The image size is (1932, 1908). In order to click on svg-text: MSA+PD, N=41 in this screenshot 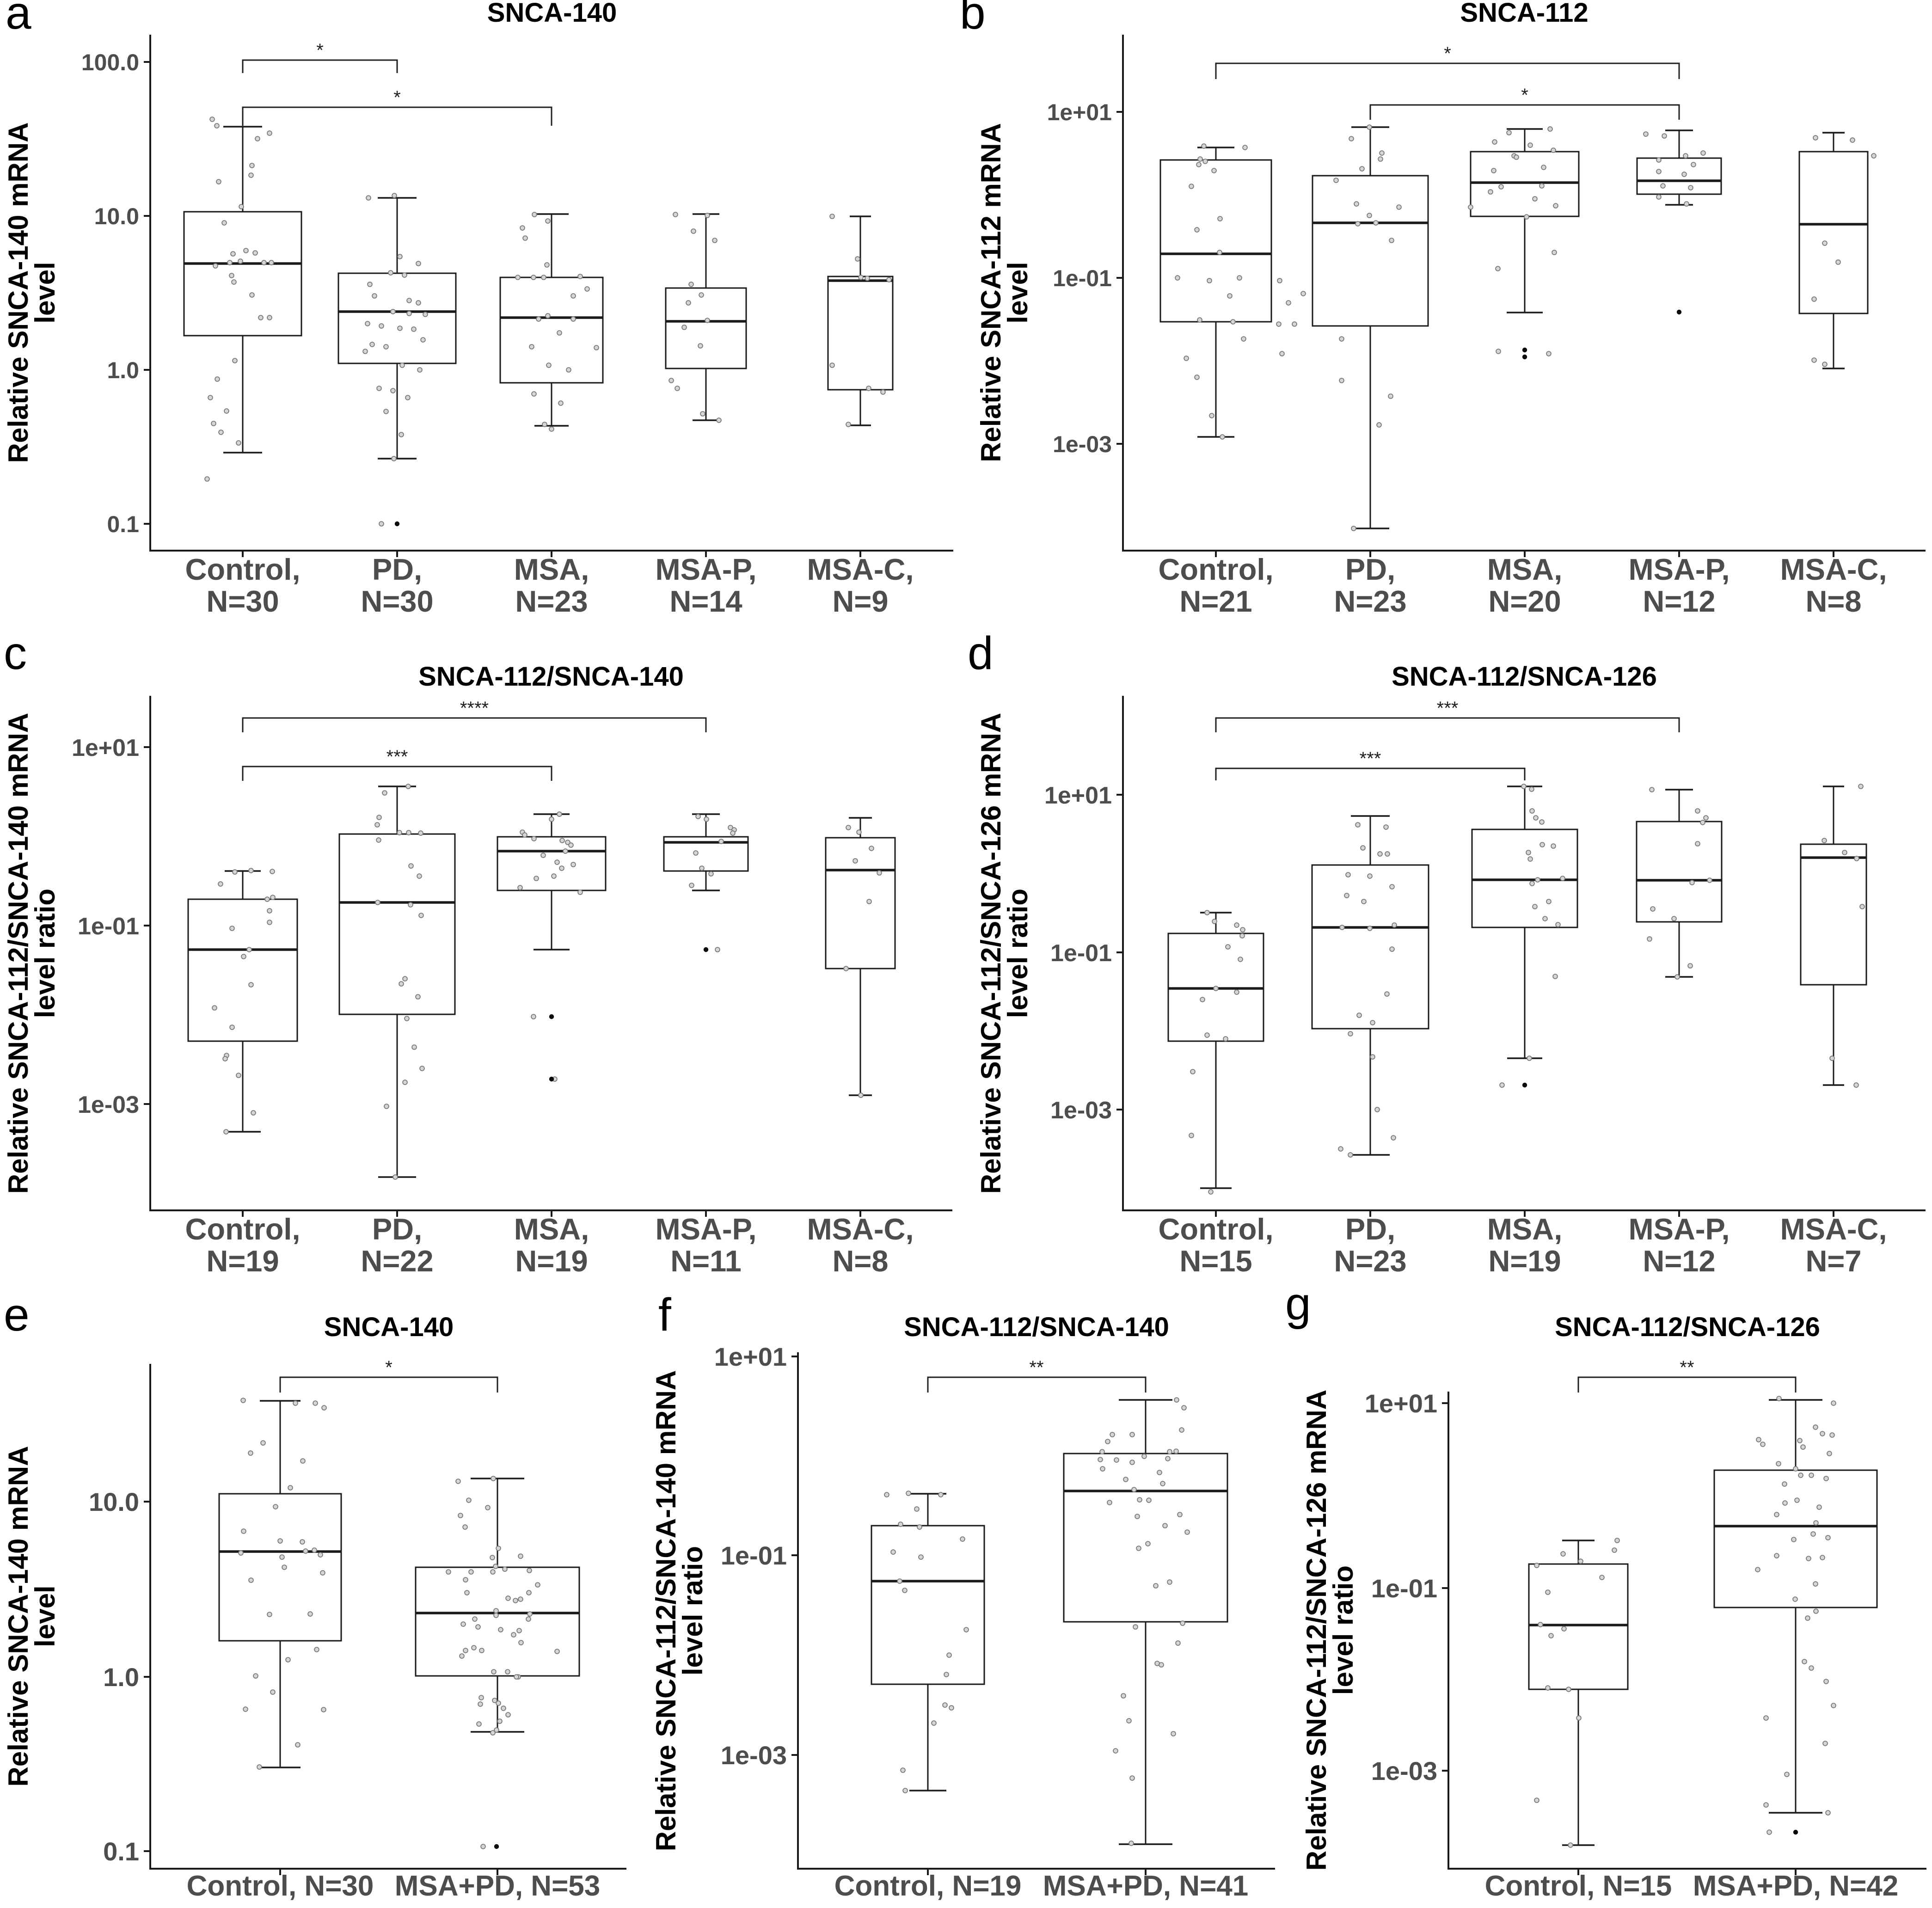, I will do `click(1146, 1886)`.